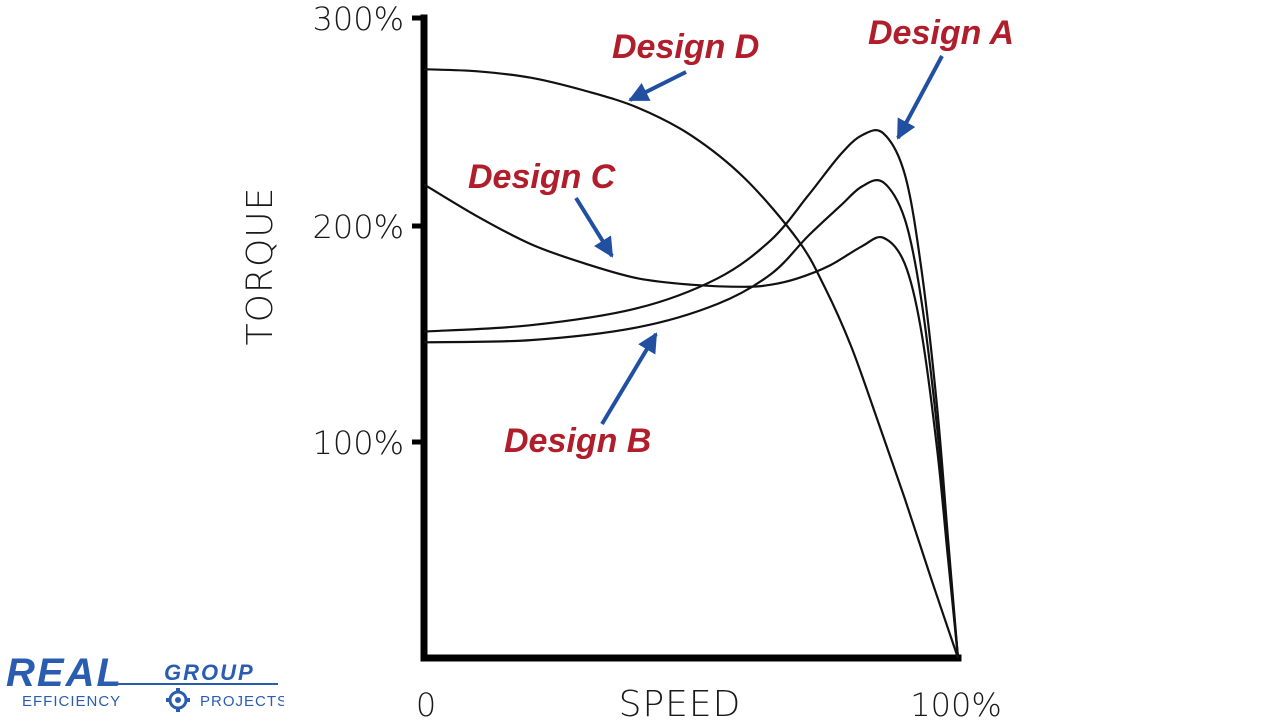 The image size is (1280, 720). Describe the element at coordinates (242, 701) in the screenshot. I see `logo-projects-text: PROJECTS` at that location.